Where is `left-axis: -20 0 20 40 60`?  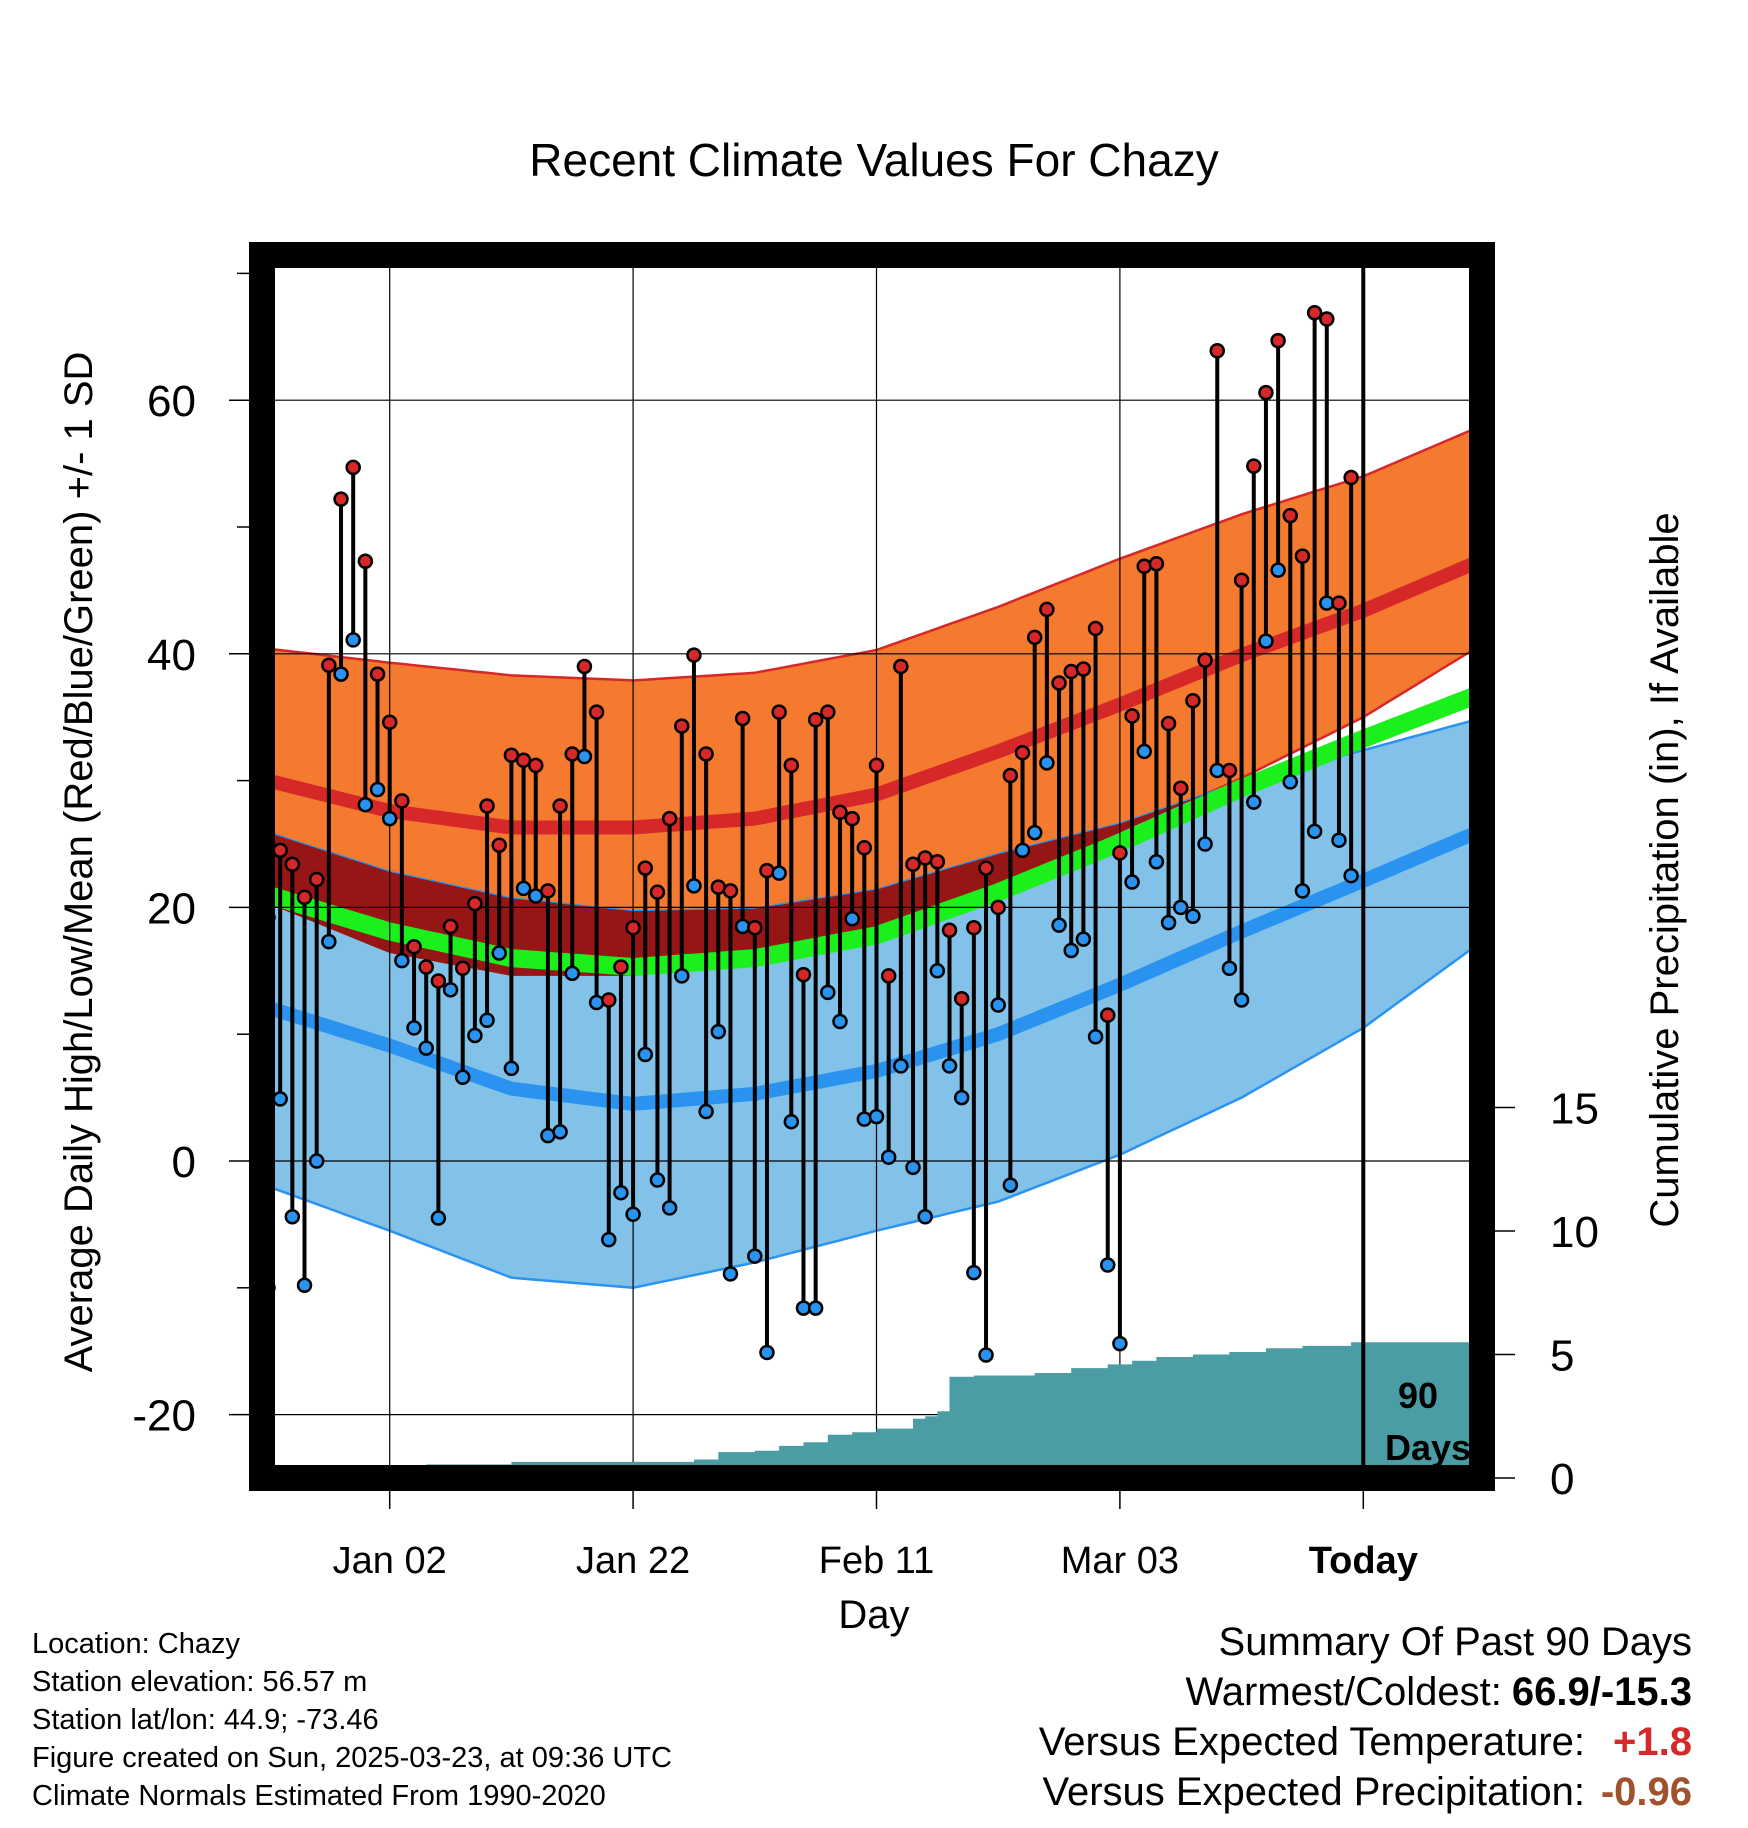 left-axis: -20 0 20 40 60 is located at coordinates (190, 856).